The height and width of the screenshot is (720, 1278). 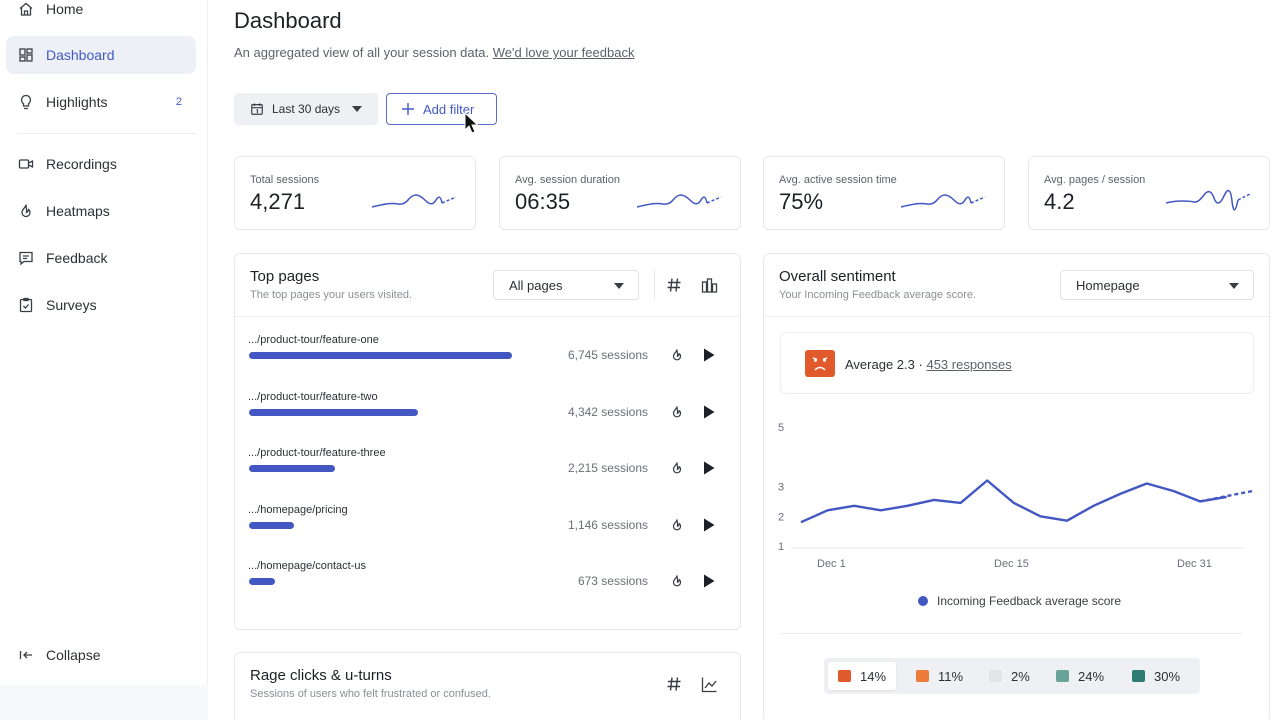 I want to click on add-filter-button: Add filter, so click(x=441, y=109).